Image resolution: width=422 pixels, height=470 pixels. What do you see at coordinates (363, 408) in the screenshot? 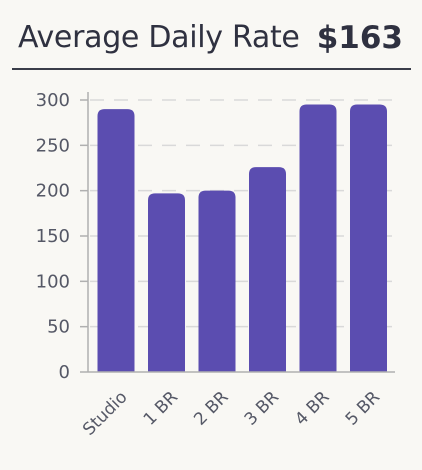
I see `x-tick-label: 5 BR` at bounding box center [363, 408].